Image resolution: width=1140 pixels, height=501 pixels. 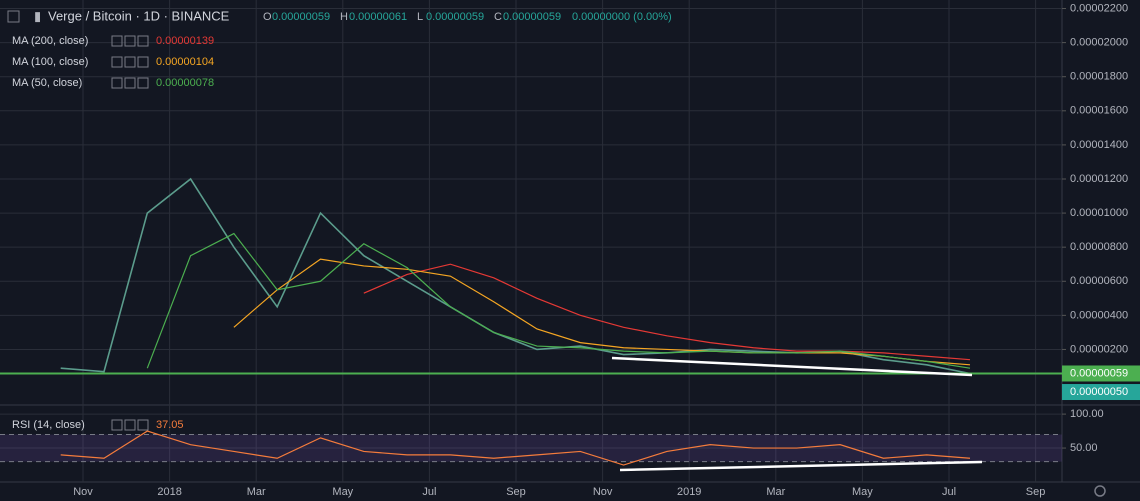 I want to click on legend-value: 37.05, so click(x=170, y=425).